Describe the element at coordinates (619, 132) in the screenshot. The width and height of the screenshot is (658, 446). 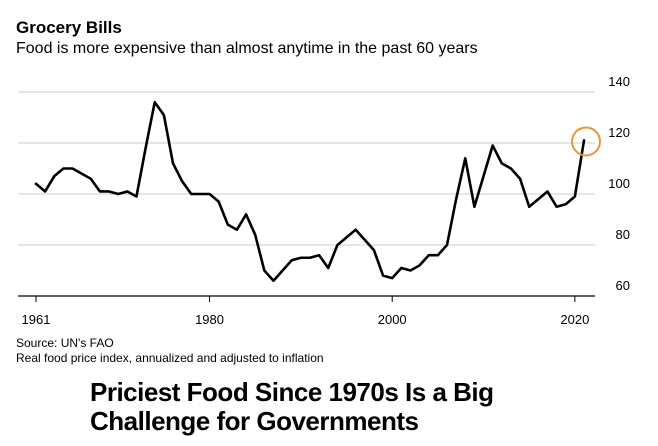
I see `y-tick-label-120: 120` at that location.